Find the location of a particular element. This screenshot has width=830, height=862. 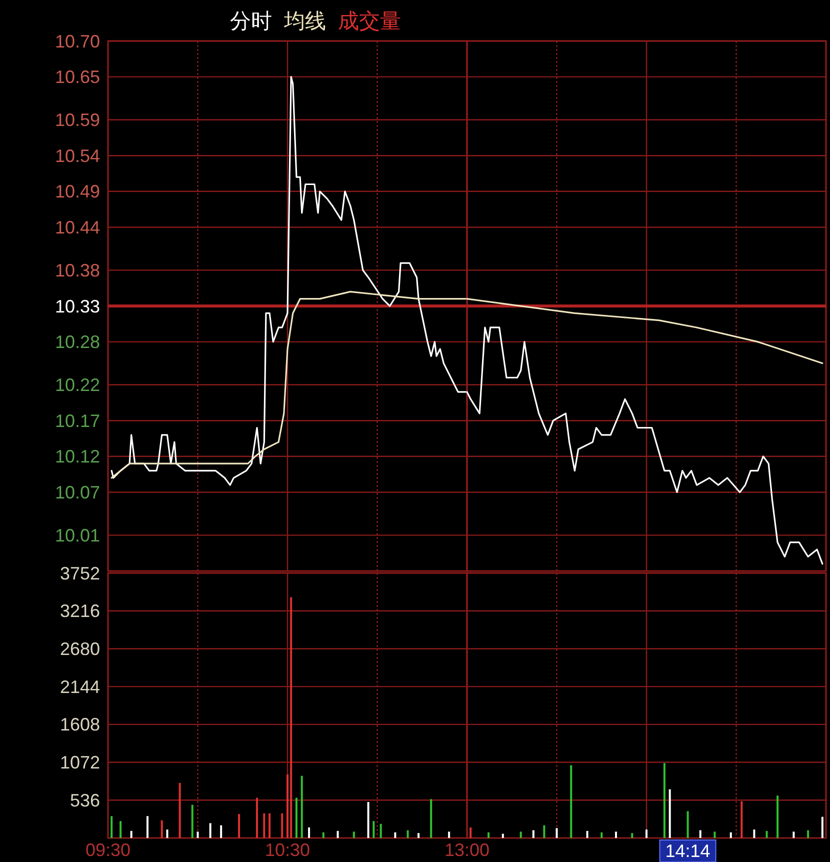

y-tick-label: 10.01 is located at coordinates (77, 535).